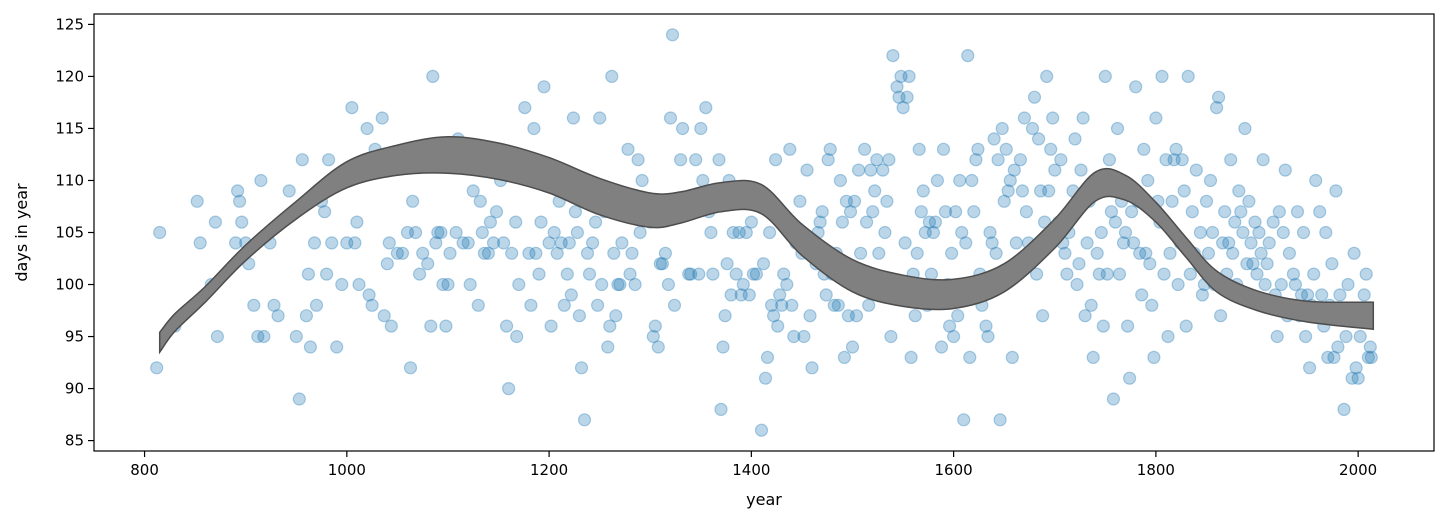 This screenshot has height=523, width=1447. I want to click on x-tick-label: 1600, so click(954, 470).